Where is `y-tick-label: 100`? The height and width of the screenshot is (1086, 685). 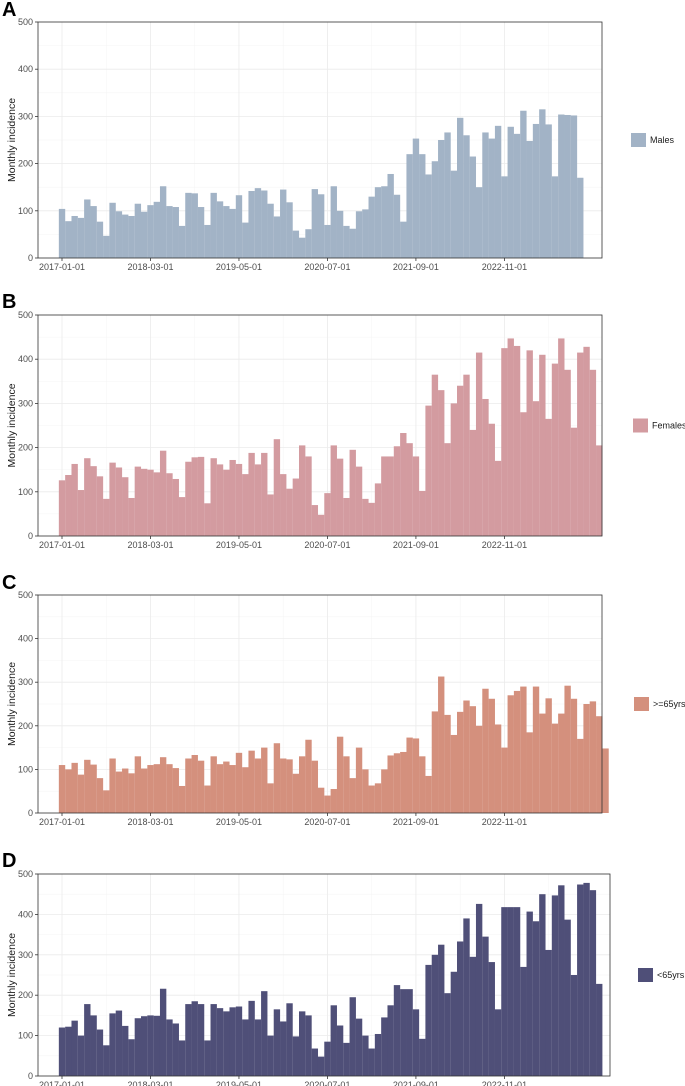
y-tick-label: 100 is located at coordinates (25, 1036).